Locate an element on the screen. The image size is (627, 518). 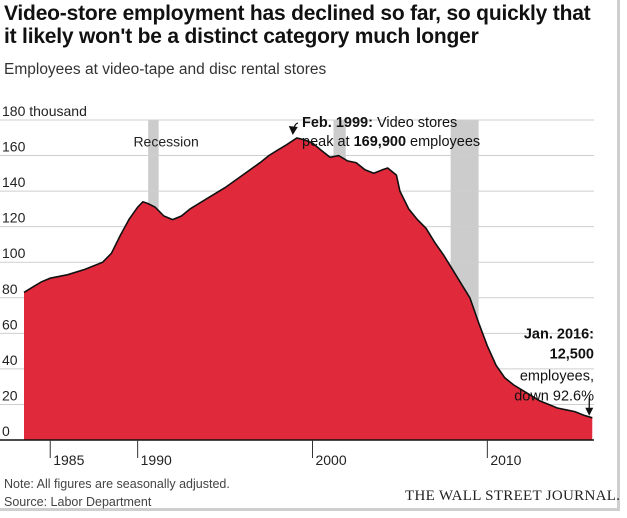
y-tick-label-60: 60 is located at coordinates (10, 324).